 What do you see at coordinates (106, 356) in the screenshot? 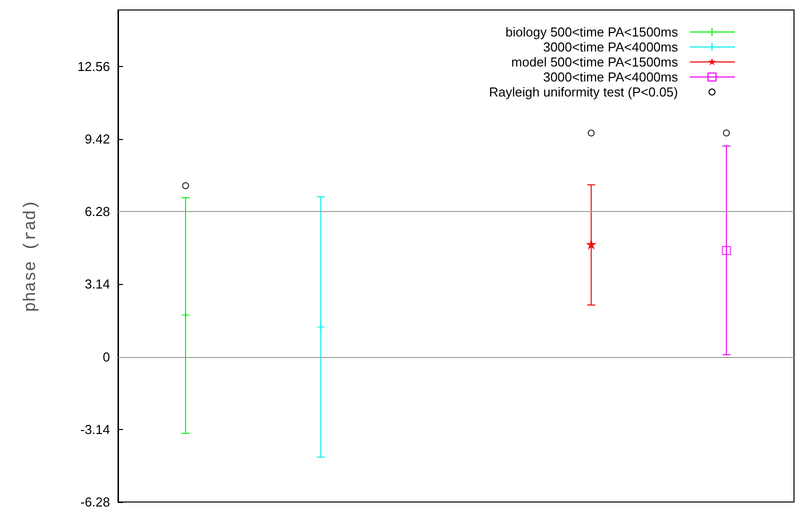
I see `y-tick-label: 0` at bounding box center [106, 356].